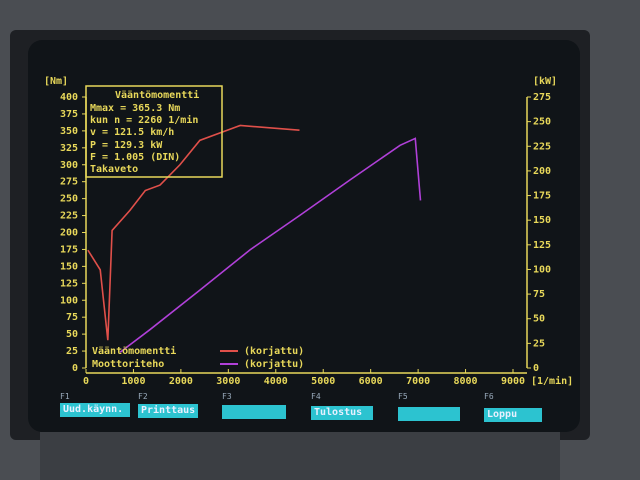 The image size is (640, 480). I want to click on y-left-tick-label: 375, so click(69, 114).